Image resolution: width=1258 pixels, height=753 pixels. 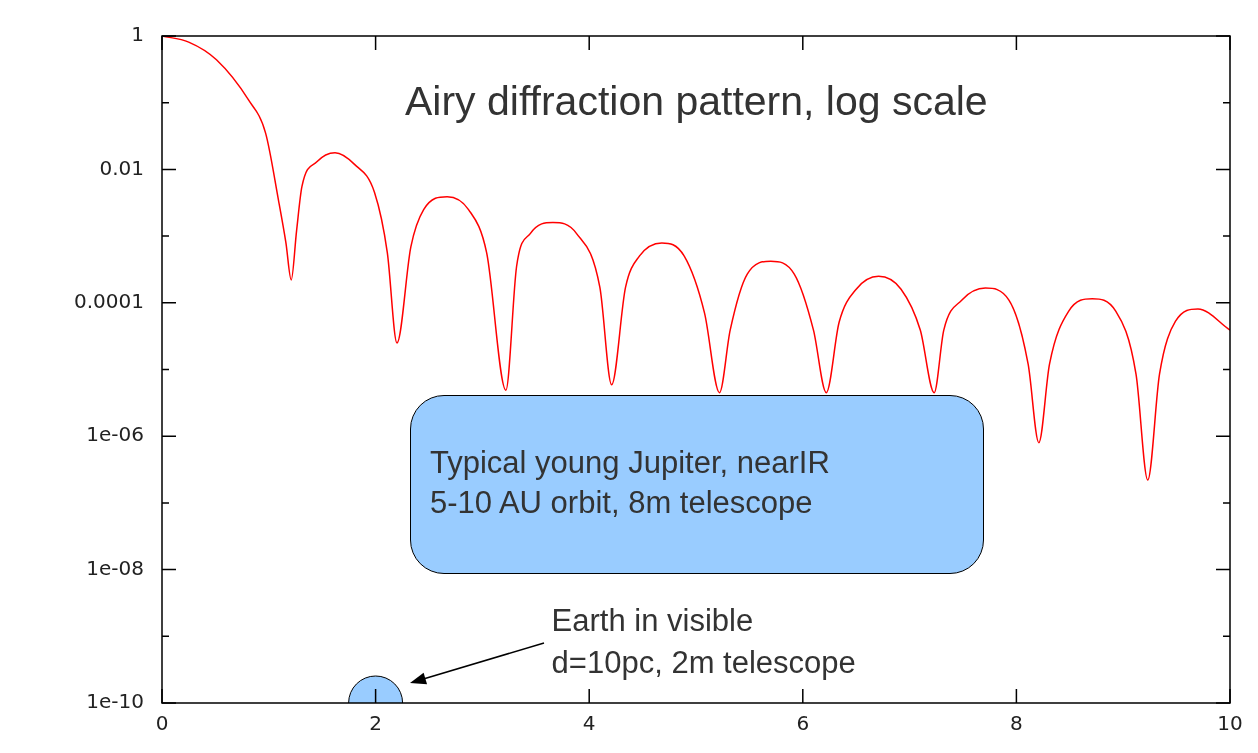 What do you see at coordinates (115, 567) in the screenshot?
I see `y-tick-label: 1e-08` at bounding box center [115, 567].